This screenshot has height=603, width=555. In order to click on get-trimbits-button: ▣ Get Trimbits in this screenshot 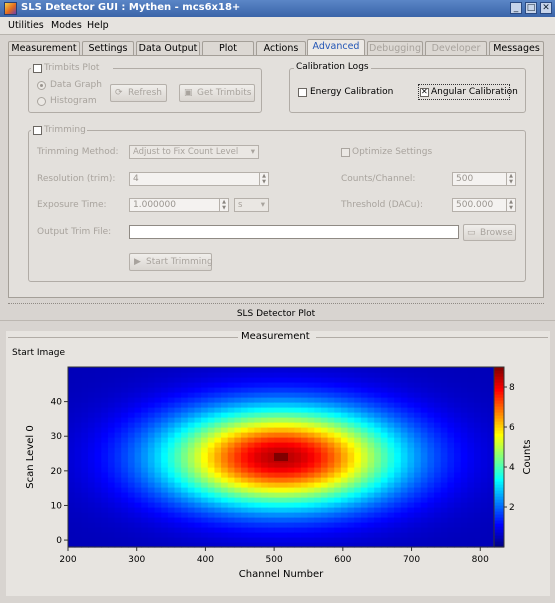, I will do `click(217, 93)`.